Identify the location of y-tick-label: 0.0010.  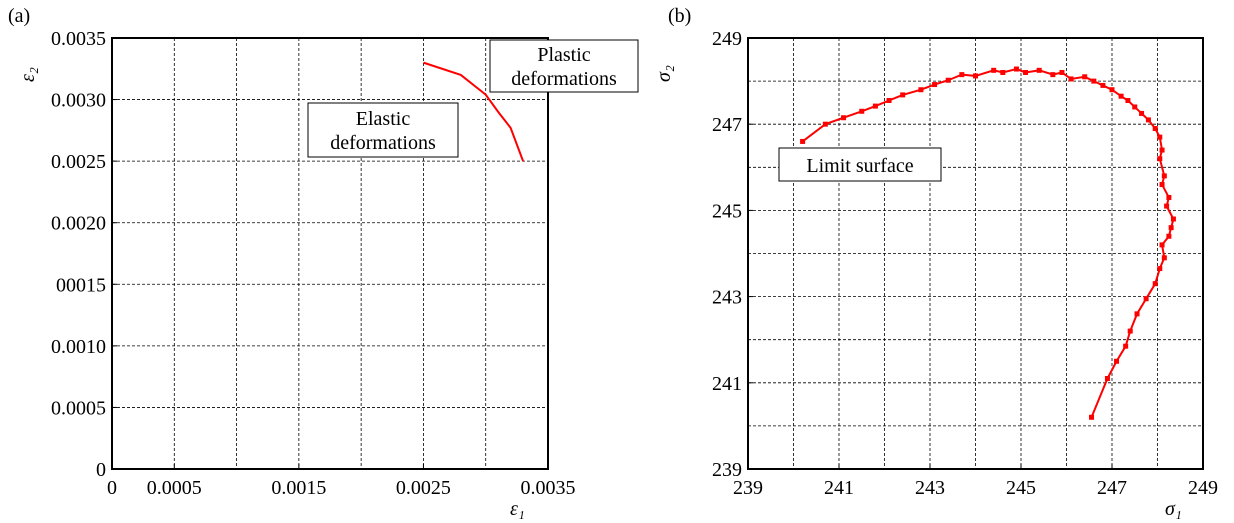
(78, 347).